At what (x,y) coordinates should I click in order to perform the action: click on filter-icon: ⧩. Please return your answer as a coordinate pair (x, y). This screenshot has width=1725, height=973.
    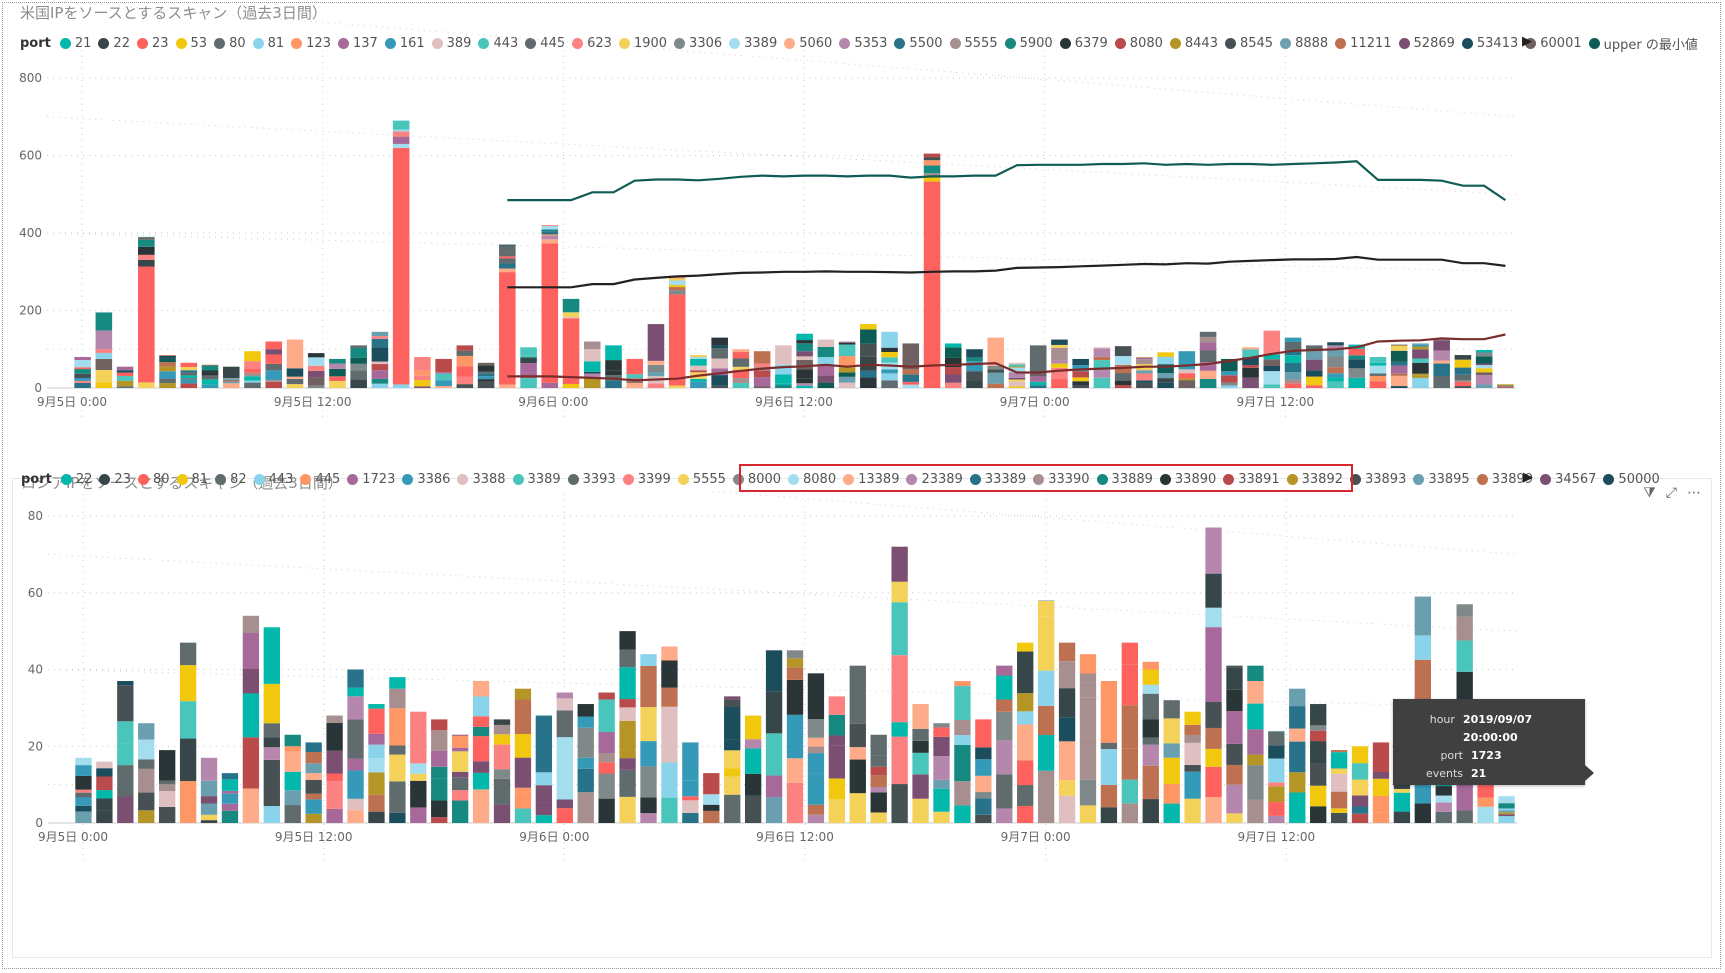
    Looking at the image, I should click on (1649, 493).